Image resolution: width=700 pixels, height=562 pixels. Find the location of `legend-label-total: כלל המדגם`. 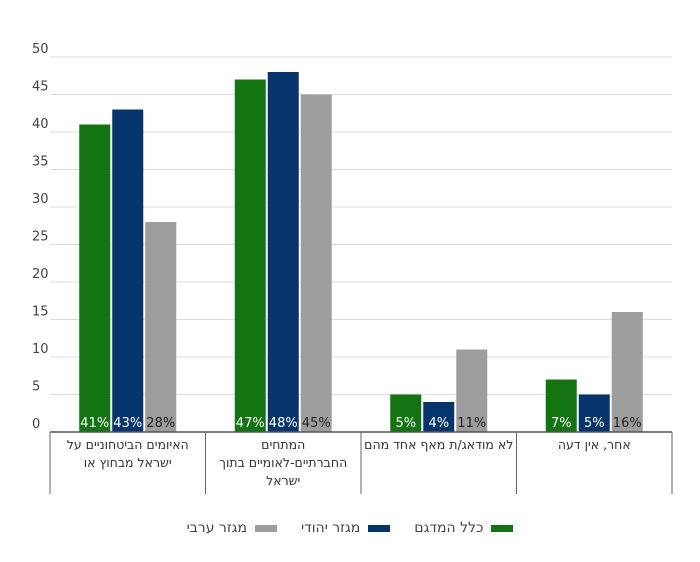

legend-label-total: כלל המדגם is located at coordinates (449, 528).